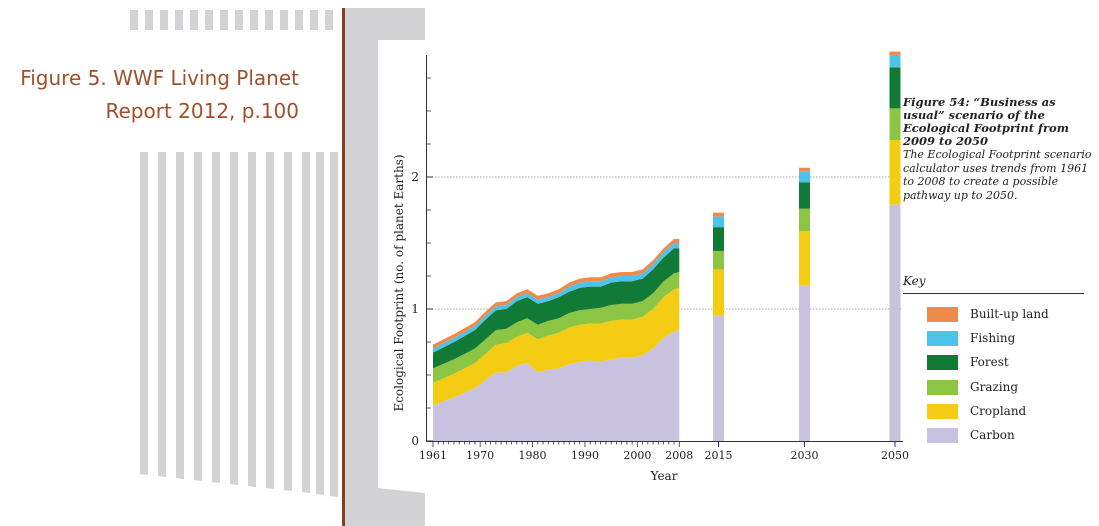  Describe the element at coordinates (343, 267) in the screenshot. I see `accent-bar` at that location.